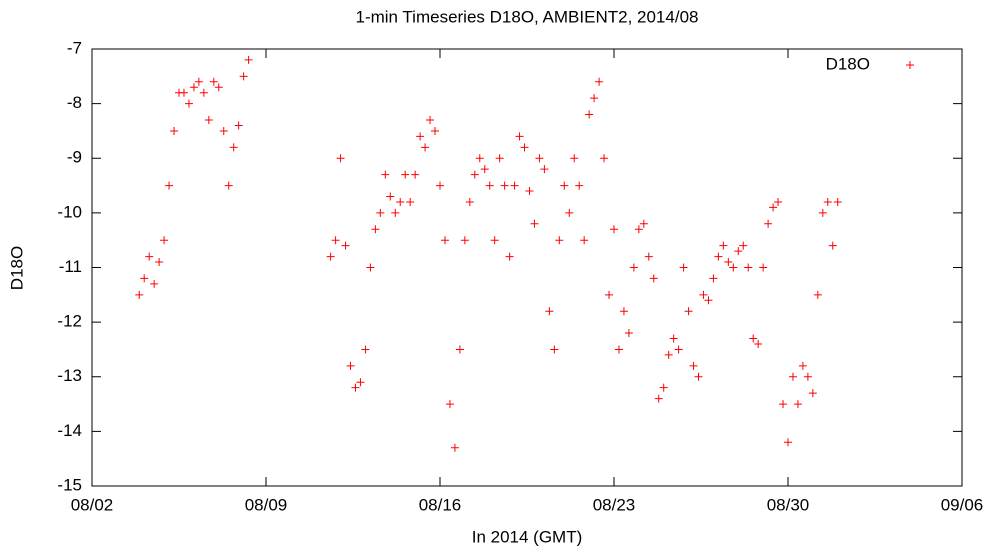  Describe the element at coordinates (910, 65) in the screenshot. I see `legend-marker` at that location.